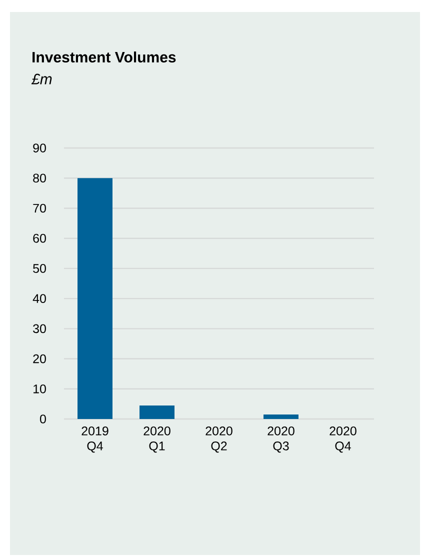  Describe the element at coordinates (157, 439) in the screenshot. I see `x-tick-label: 2020 Q1` at that location.